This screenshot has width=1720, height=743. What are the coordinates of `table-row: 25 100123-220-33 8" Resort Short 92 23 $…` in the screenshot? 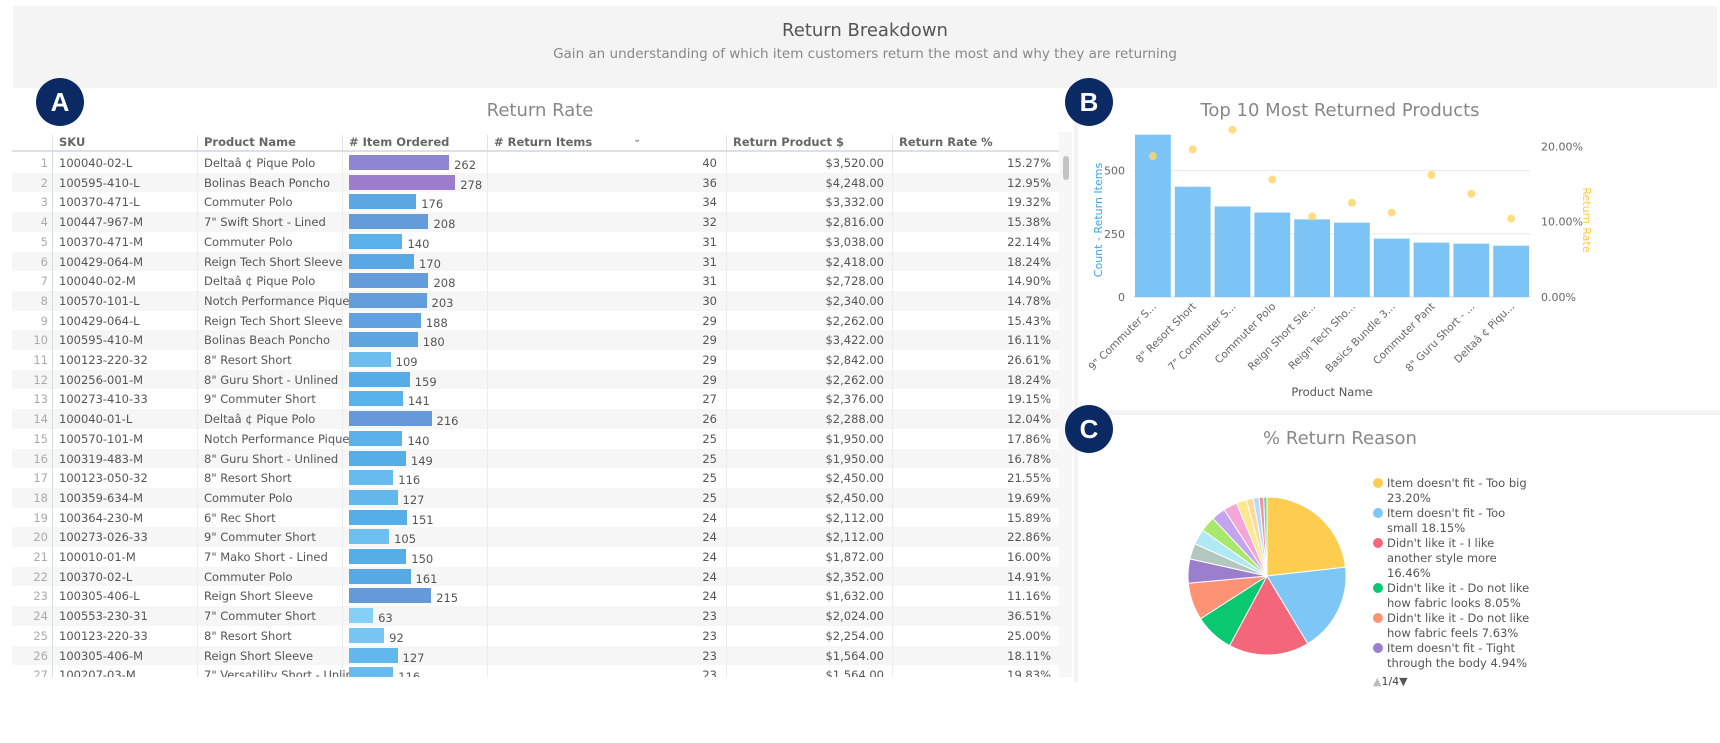 It's located at (535, 636).